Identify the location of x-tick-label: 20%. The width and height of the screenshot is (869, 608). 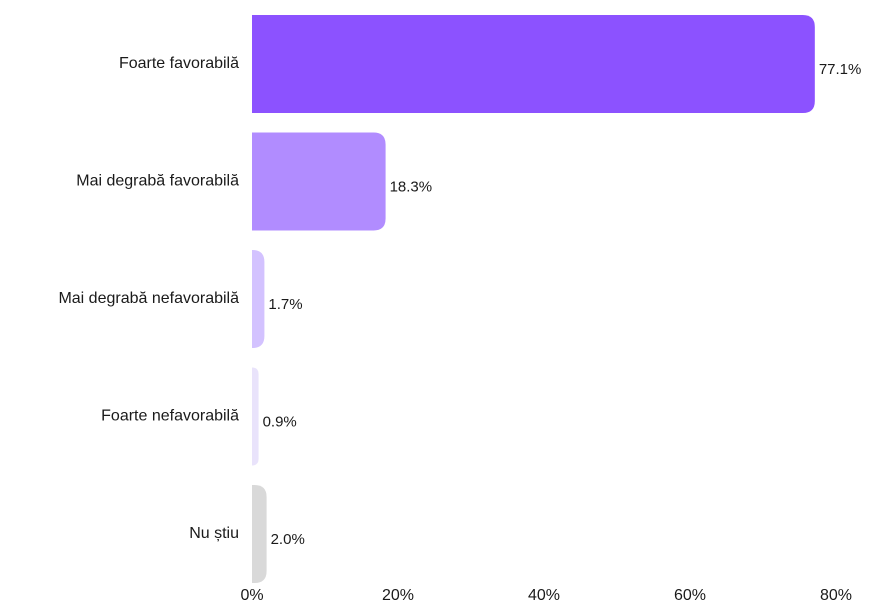
(398, 595).